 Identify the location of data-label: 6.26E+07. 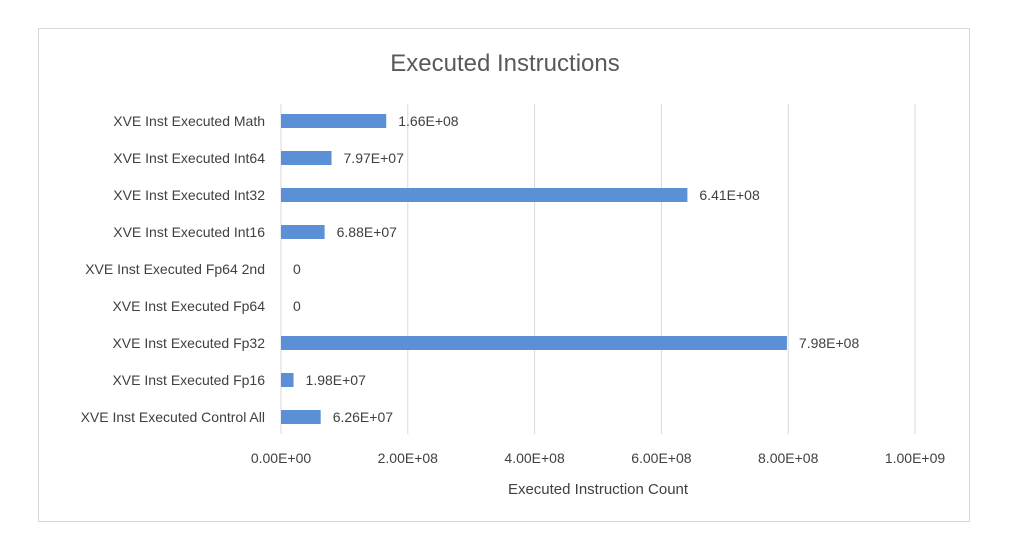
(363, 417).